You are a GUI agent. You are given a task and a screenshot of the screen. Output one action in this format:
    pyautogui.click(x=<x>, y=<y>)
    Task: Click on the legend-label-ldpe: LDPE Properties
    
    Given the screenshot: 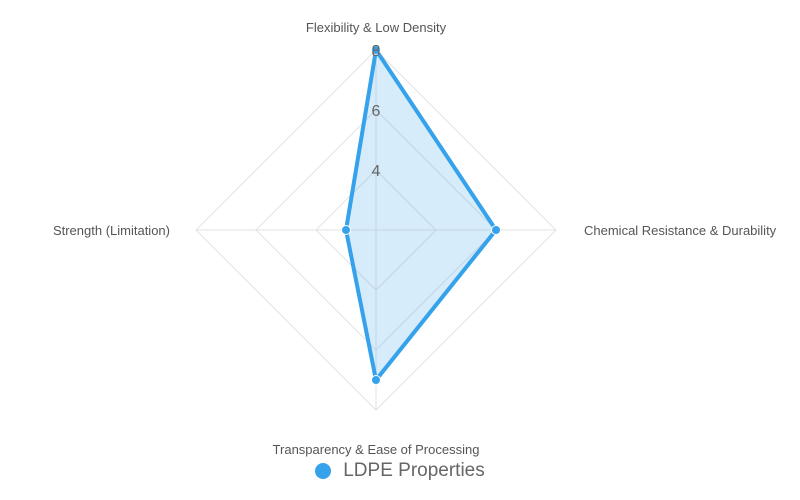 What is the action you would take?
    pyautogui.click(x=414, y=470)
    